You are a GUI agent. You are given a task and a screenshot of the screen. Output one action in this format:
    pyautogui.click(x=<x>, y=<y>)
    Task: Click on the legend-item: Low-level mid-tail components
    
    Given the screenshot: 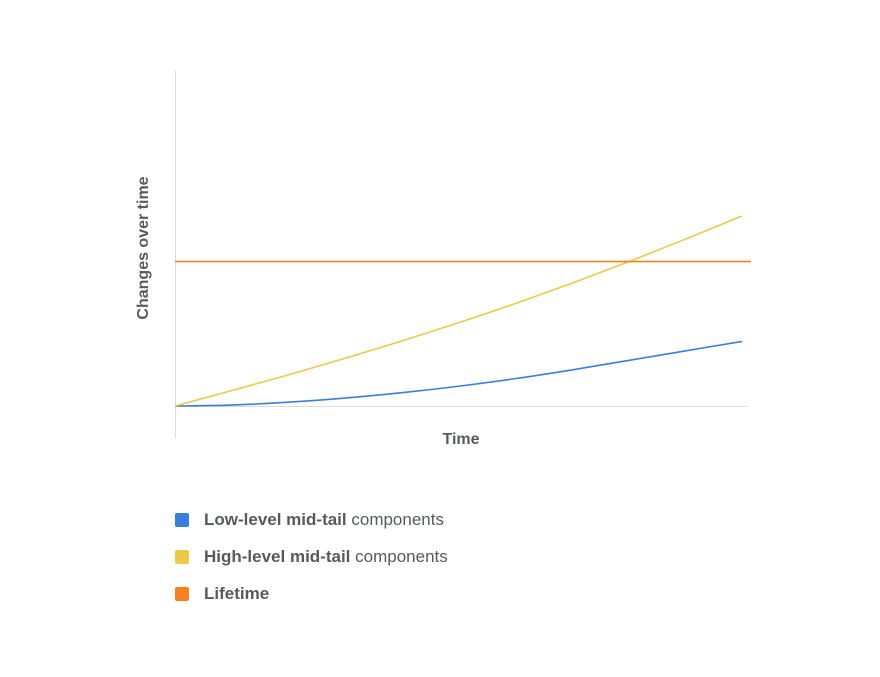 What is the action you would take?
    pyautogui.click(x=311, y=520)
    